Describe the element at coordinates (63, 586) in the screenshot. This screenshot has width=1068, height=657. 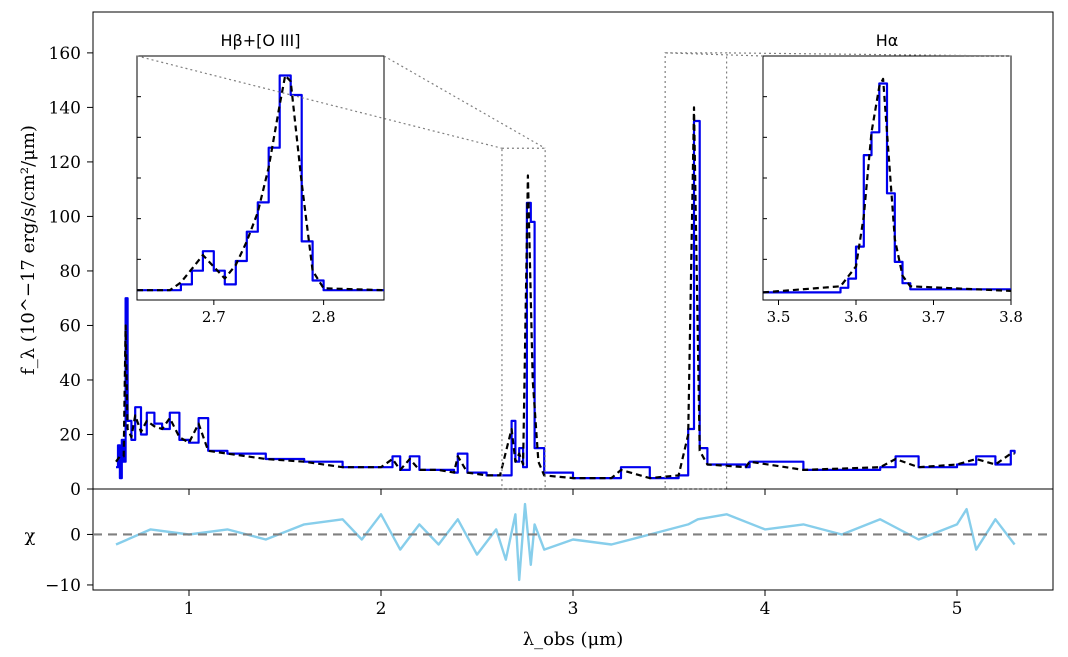
I see `residual-ytick-label: −10` at that location.